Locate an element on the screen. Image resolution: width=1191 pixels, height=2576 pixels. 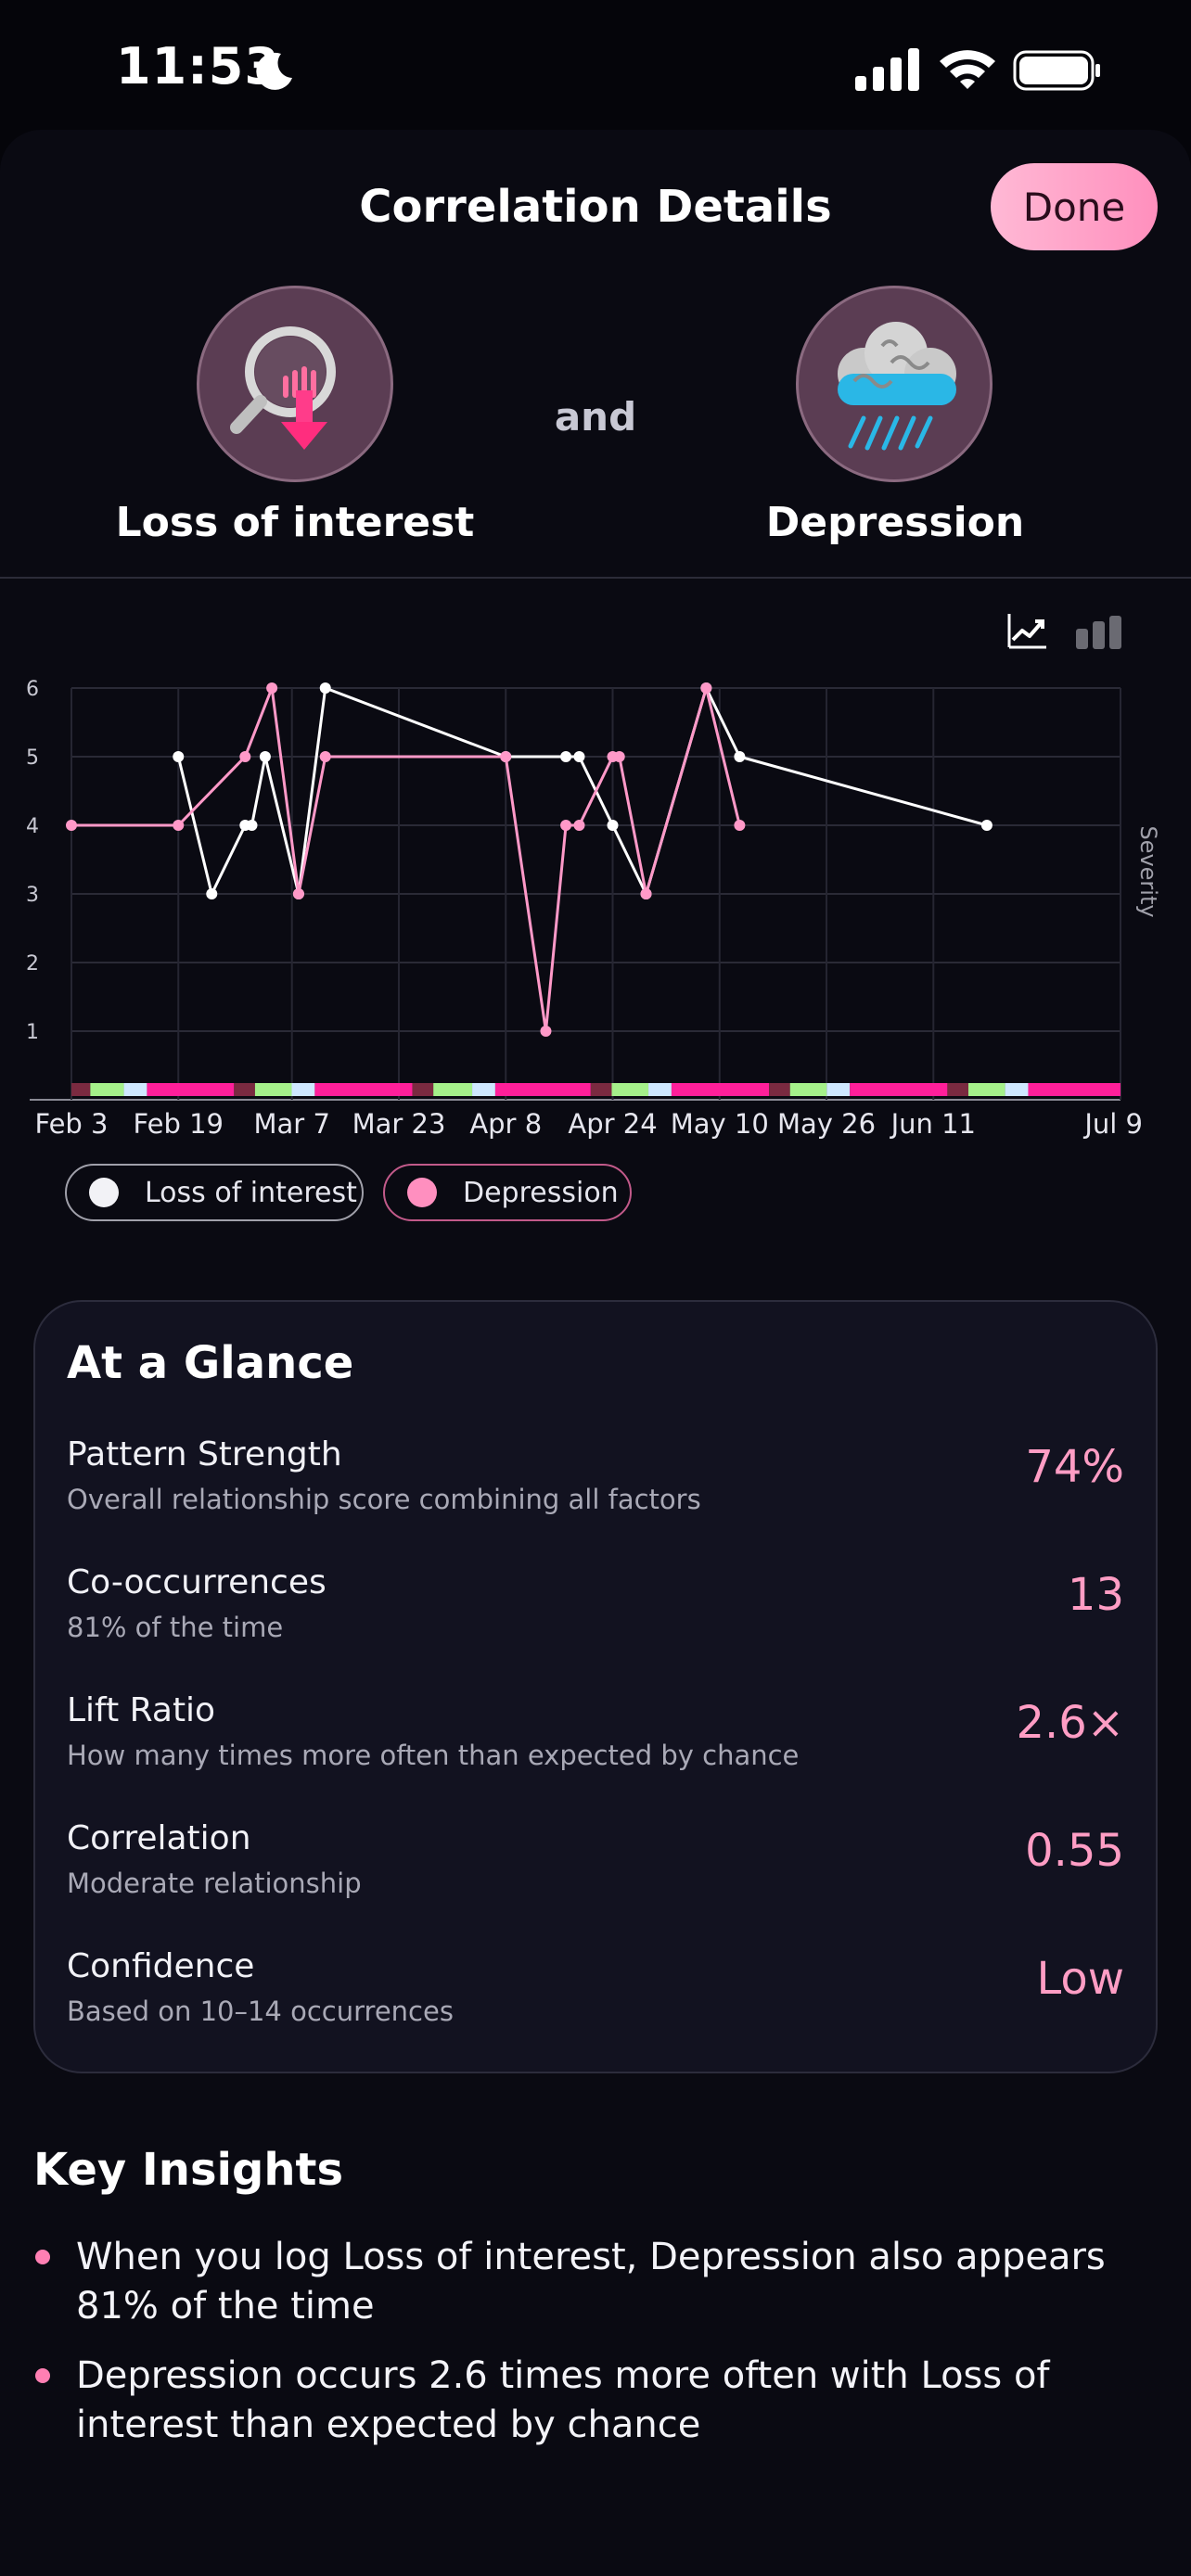
x-tick-label: Feb 19 is located at coordinates (179, 1124).